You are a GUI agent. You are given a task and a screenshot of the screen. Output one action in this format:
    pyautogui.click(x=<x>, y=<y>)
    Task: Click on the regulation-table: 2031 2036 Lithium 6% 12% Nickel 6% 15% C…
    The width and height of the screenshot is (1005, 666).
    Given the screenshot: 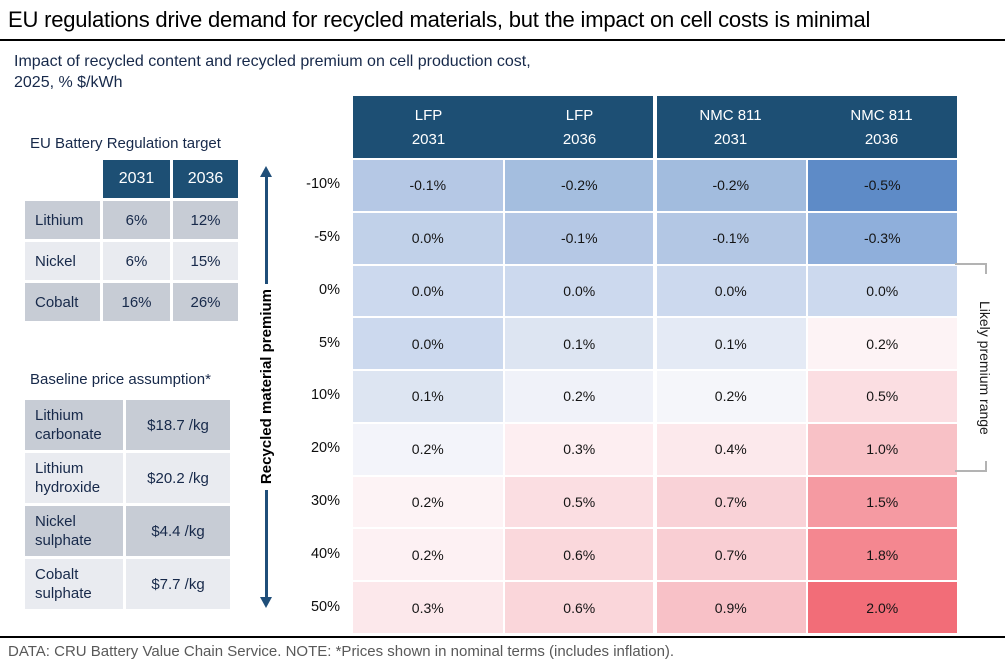 What is the action you would take?
    pyautogui.click(x=131, y=240)
    